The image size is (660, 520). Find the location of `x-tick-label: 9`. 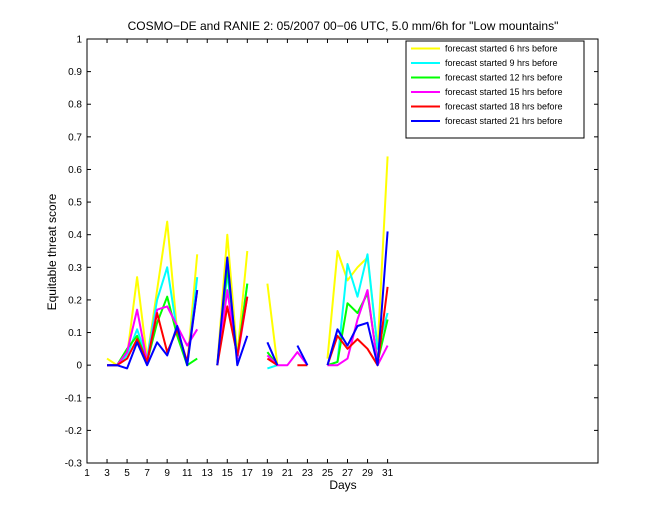

x-tick-label: 9 is located at coordinates (167, 473).